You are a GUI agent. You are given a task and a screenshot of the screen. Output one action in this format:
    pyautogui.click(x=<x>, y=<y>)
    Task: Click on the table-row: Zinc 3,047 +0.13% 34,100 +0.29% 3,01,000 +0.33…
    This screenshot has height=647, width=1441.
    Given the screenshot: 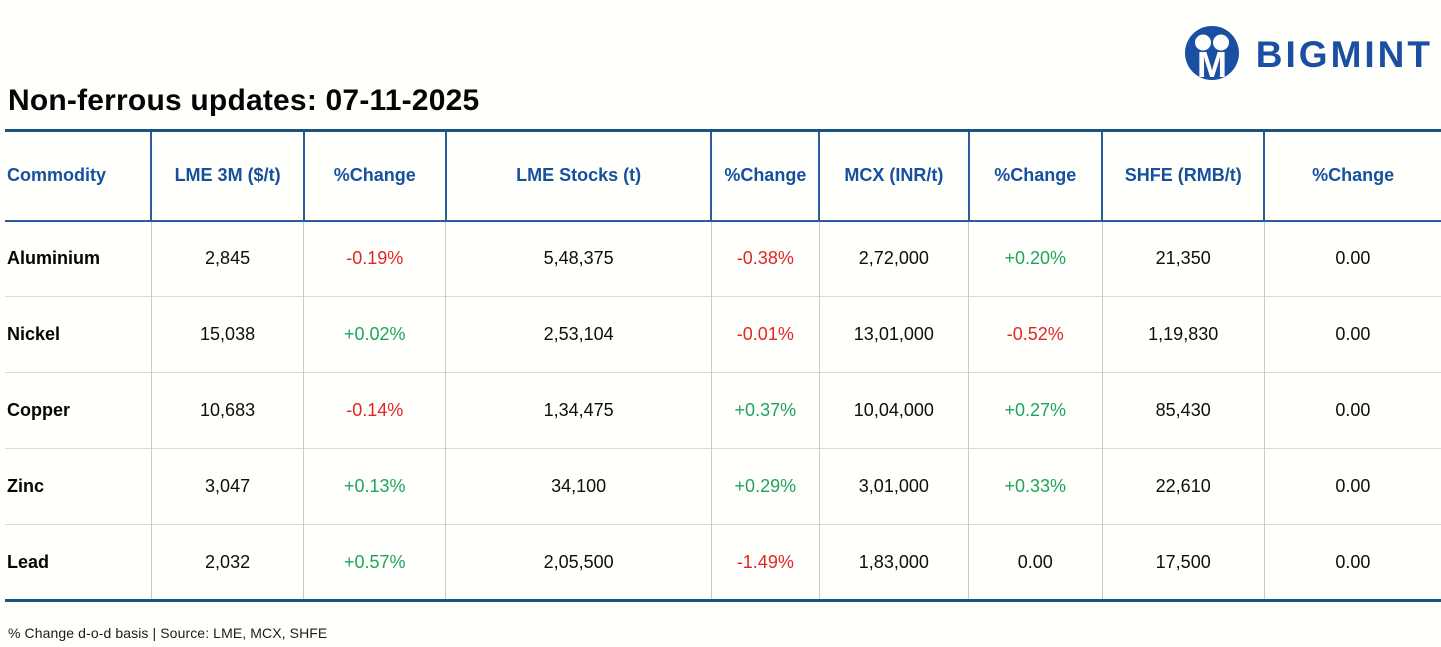 What is the action you would take?
    pyautogui.click(x=723, y=486)
    